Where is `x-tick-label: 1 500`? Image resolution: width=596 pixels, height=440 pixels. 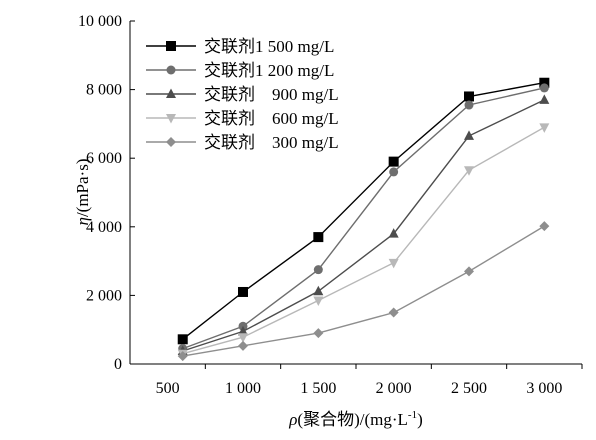
x-tick-label: 1 500 is located at coordinates (318, 388).